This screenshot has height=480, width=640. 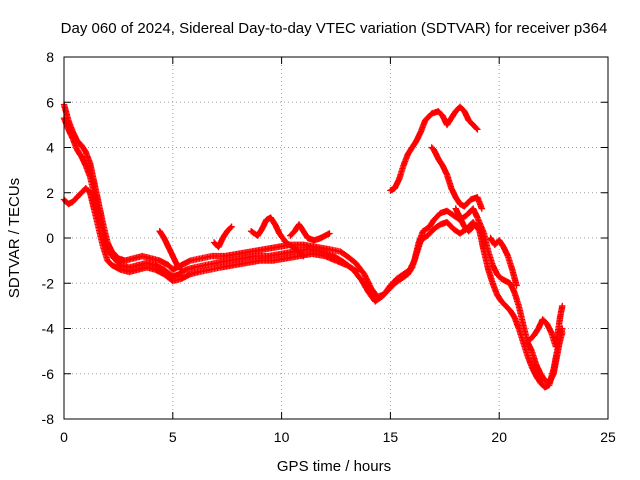 I want to click on y-tick-label: 4, so click(x=50, y=148).